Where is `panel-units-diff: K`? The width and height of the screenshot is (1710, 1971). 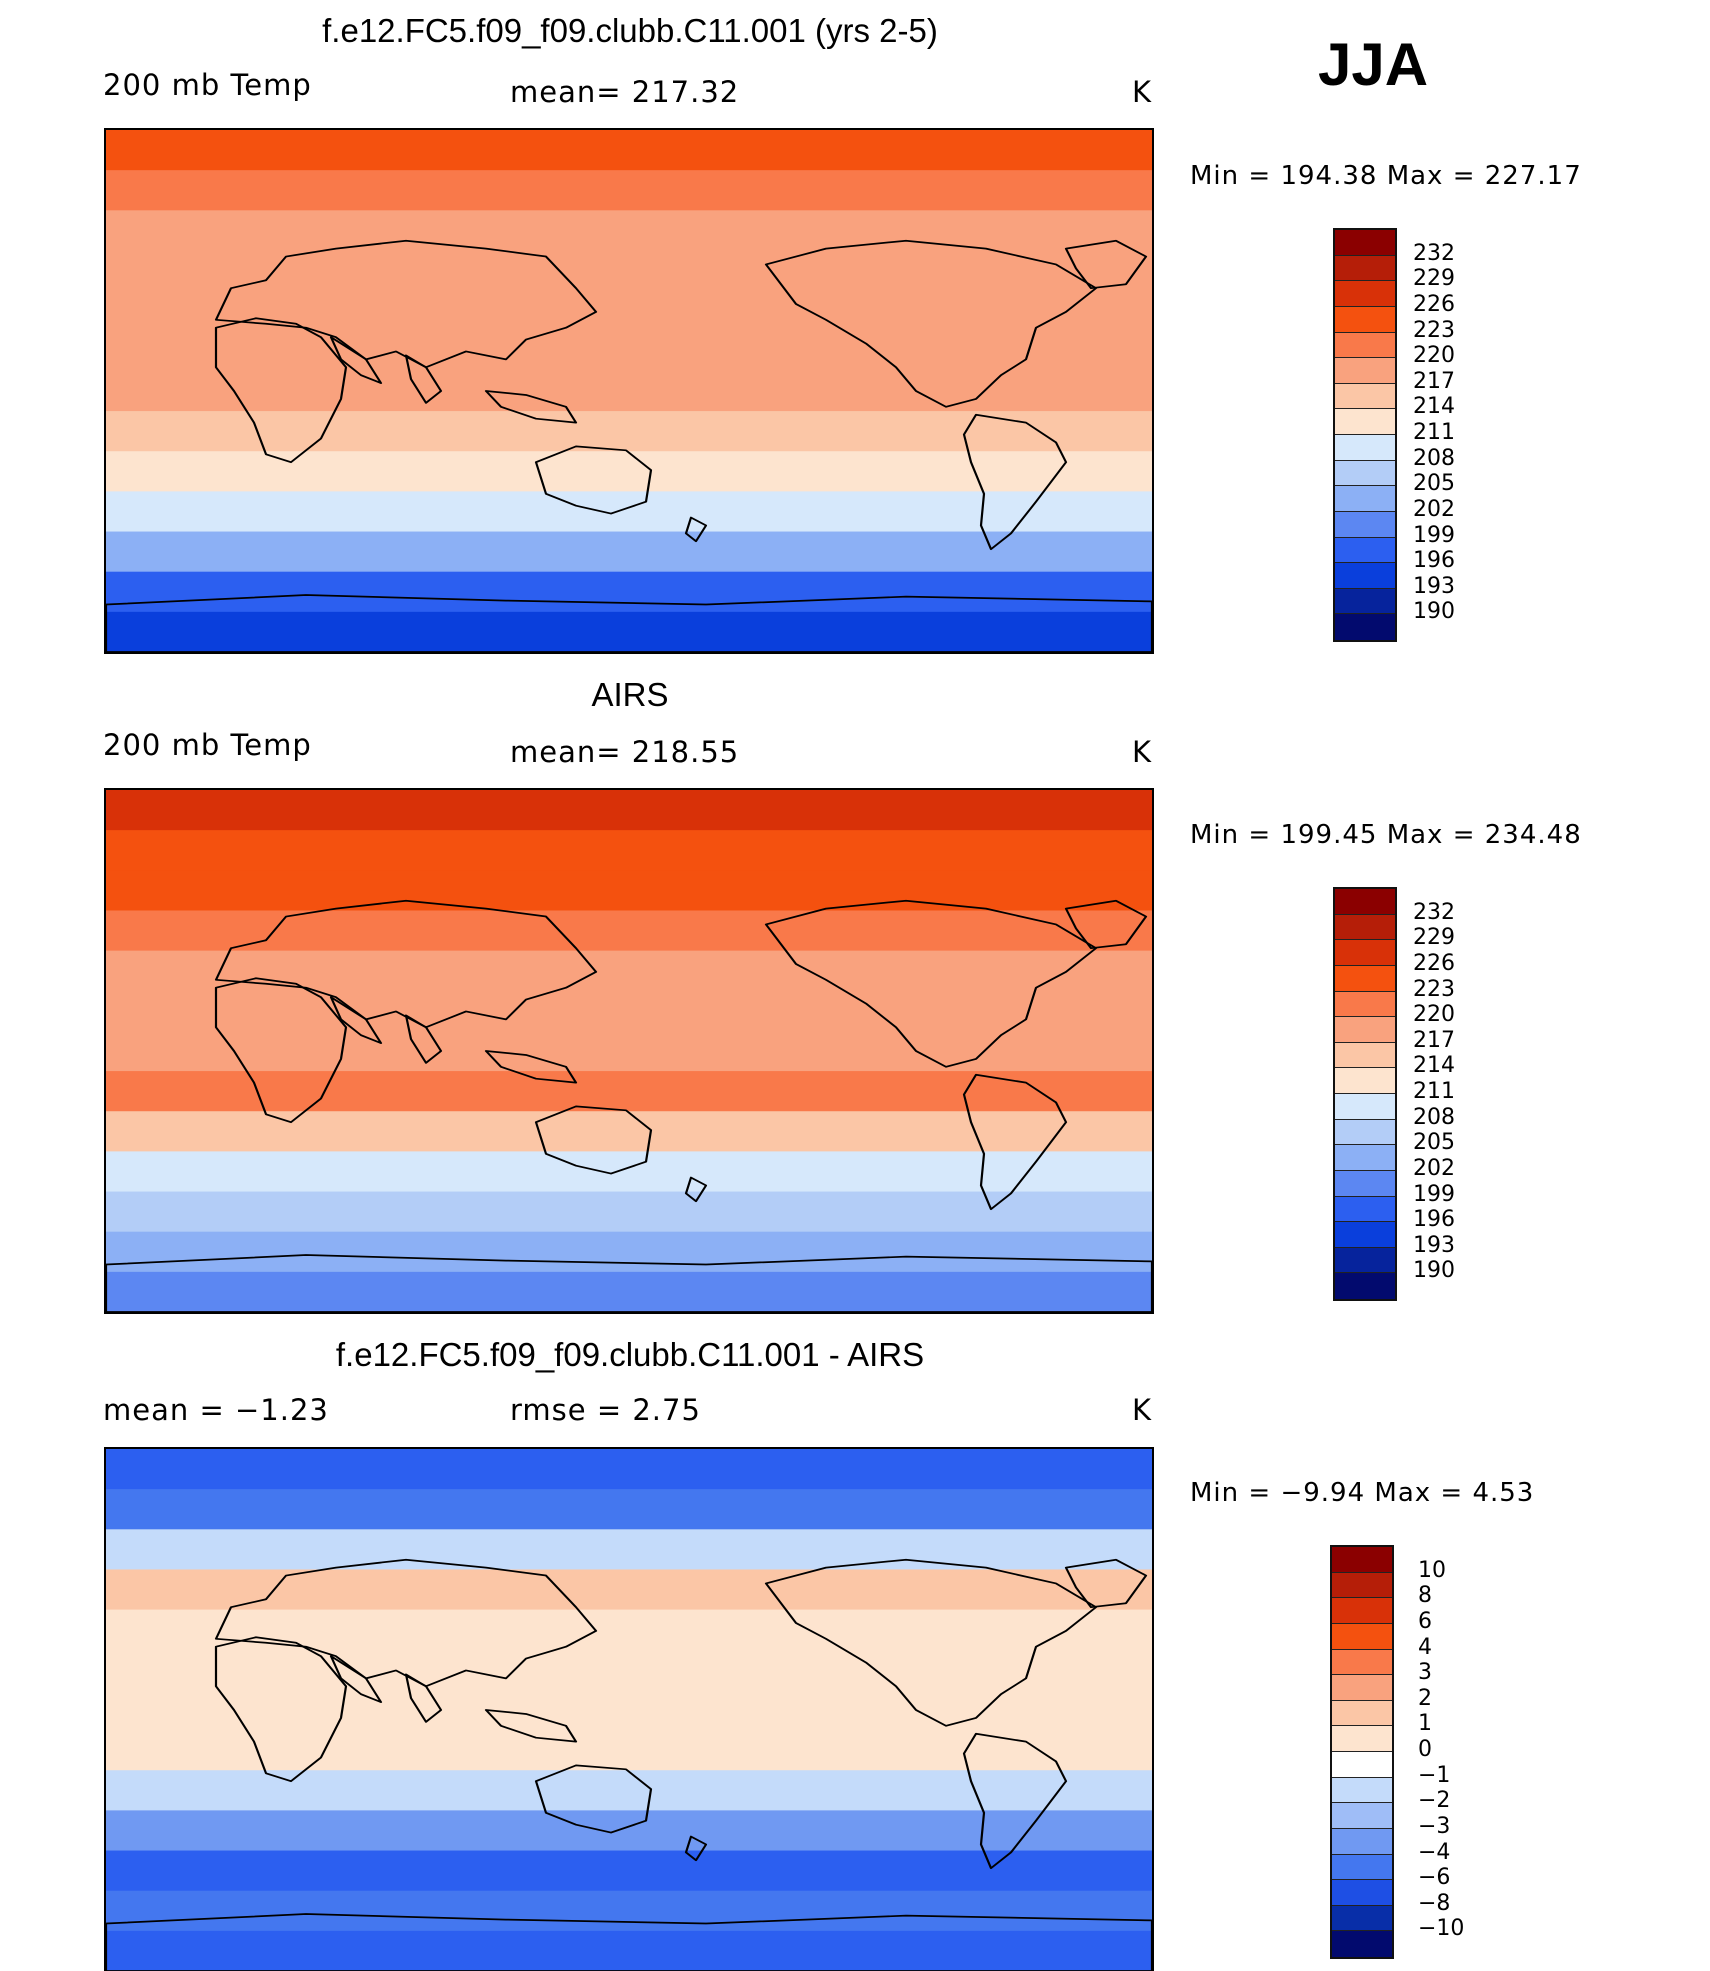 panel-units-diff: K is located at coordinates (1142, 1410).